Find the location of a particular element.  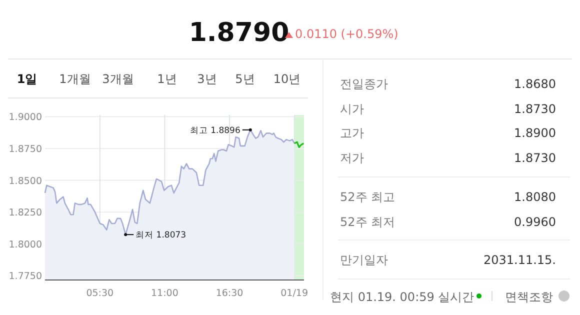

y-tick-label: 1.8500 is located at coordinates (25, 181).